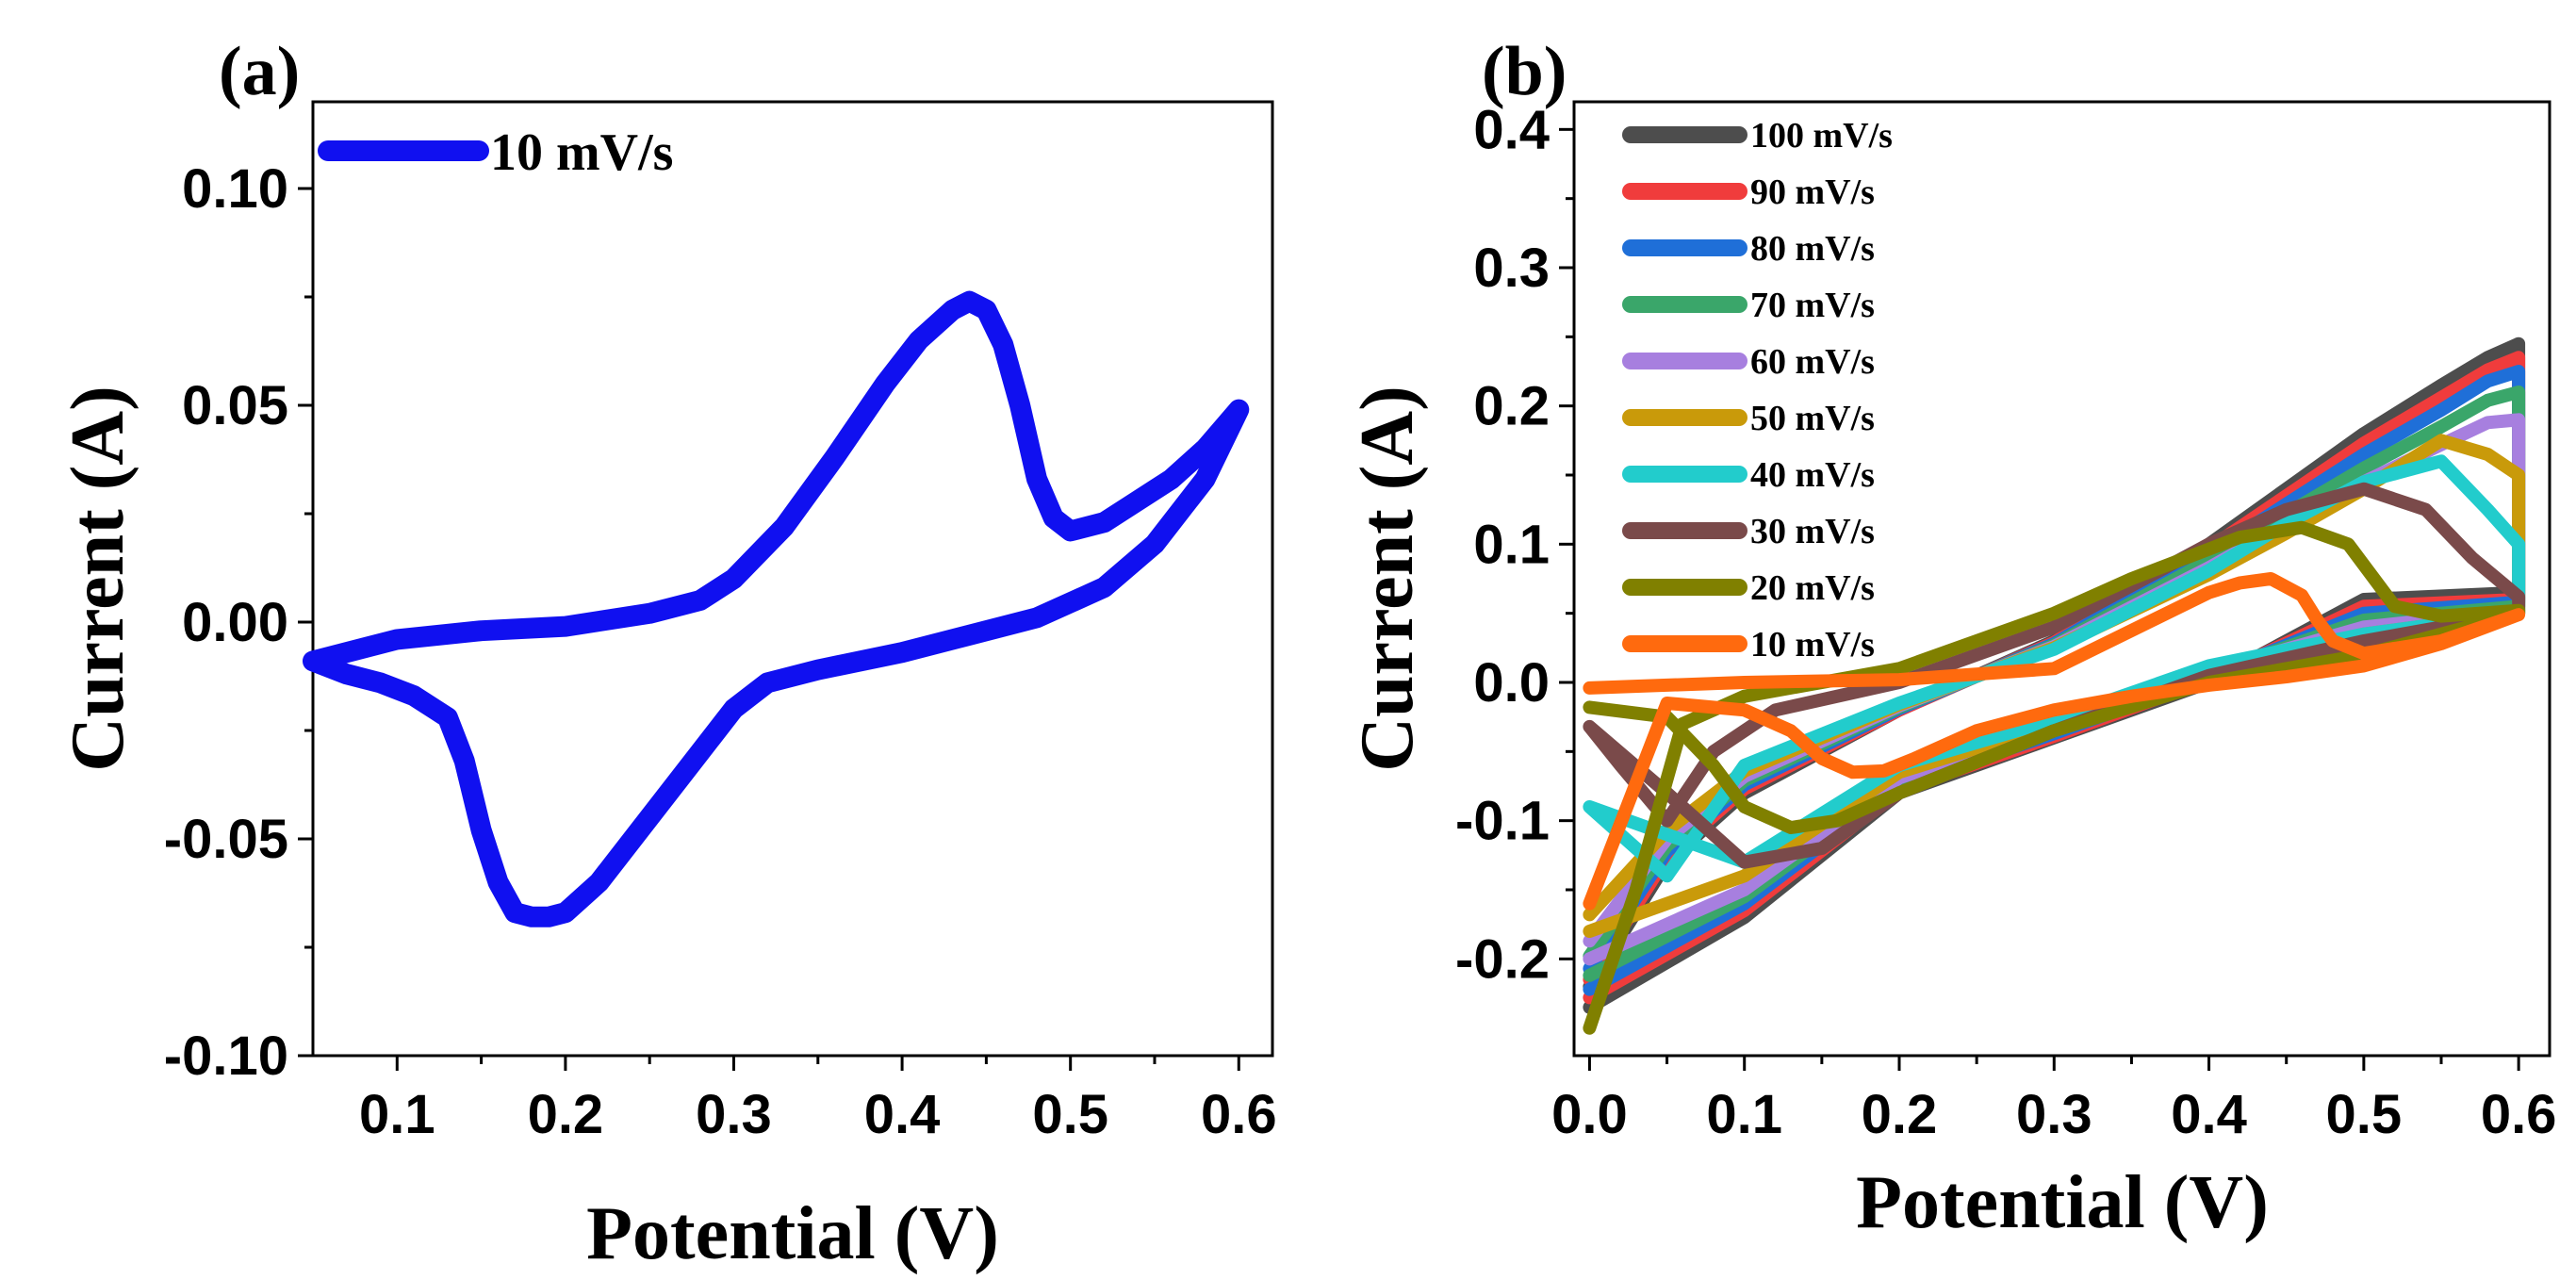 The height and width of the screenshot is (1280, 2576). I want to click on y-tick-label: -0.2, so click(1502, 959).